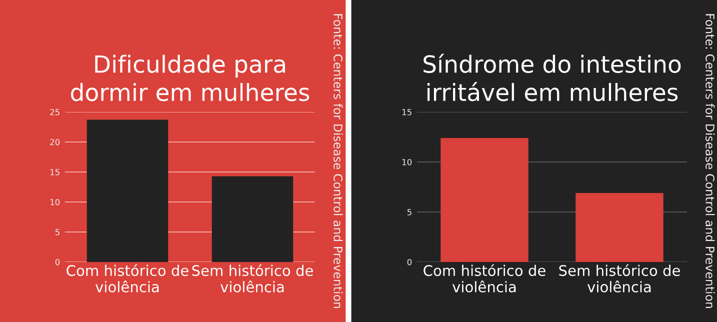  Describe the element at coordinates (55, 142) in the screenshot. I see `y-tick-label: 20` at that location.